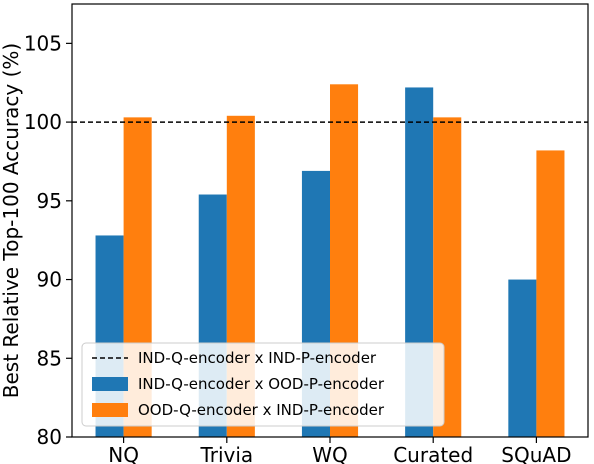 The height and width of the screenshot is (464, 594). I want to click on x-tick-label: Curated, so click(433, 453).